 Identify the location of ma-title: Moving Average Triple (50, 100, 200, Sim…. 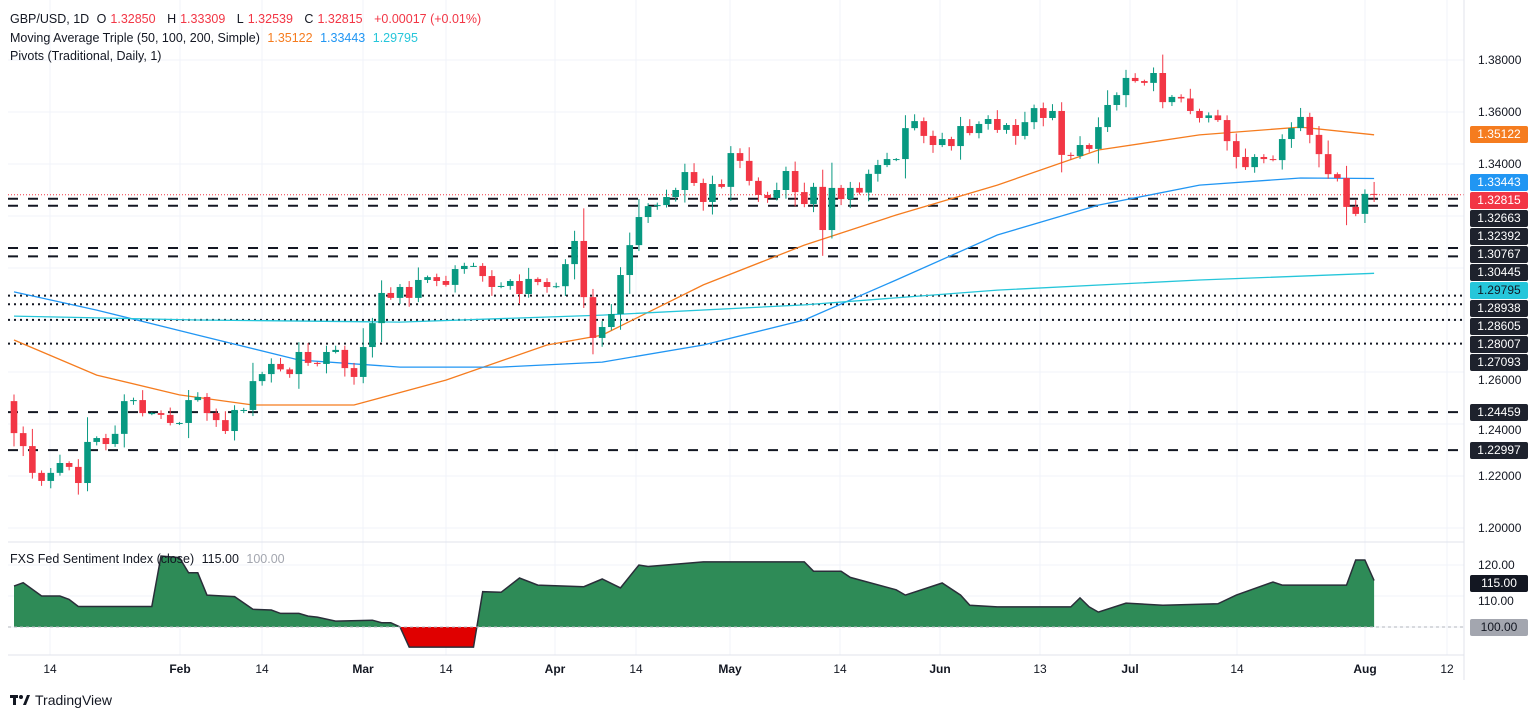
(135, 38).